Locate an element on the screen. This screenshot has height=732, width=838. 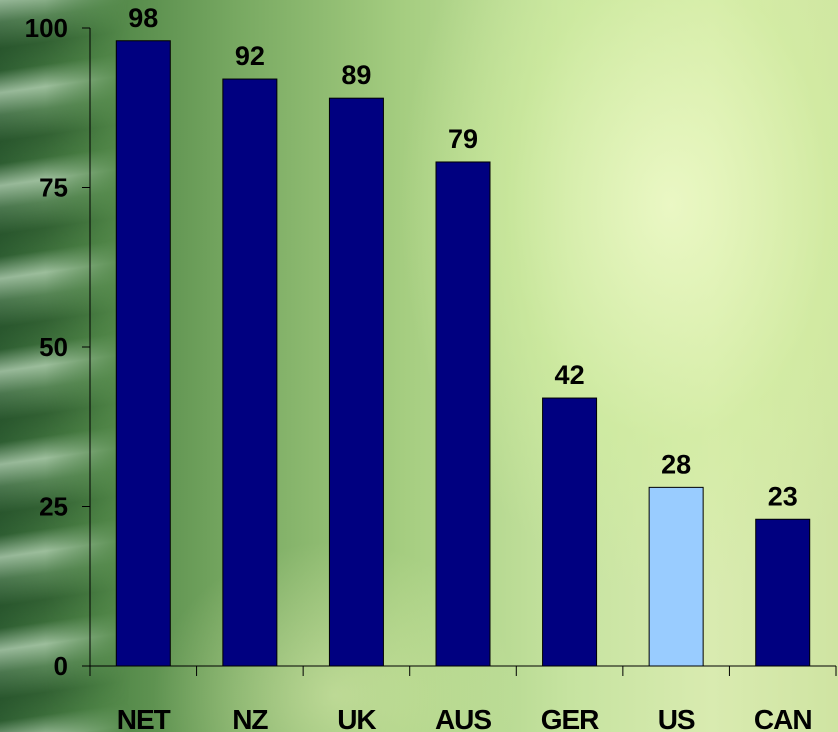
bar-ger is located at coordinates (570, 532).